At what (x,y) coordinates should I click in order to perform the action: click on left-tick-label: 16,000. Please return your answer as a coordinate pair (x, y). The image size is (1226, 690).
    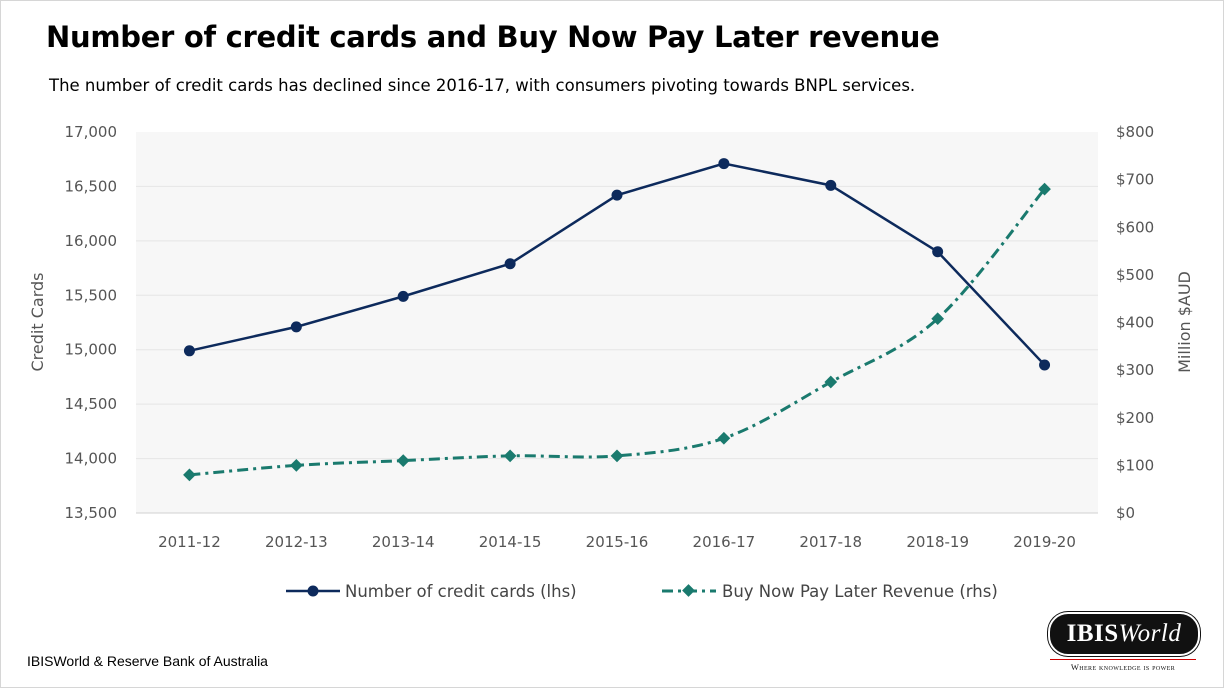
    Looking at the image, I should click on (91, 241).